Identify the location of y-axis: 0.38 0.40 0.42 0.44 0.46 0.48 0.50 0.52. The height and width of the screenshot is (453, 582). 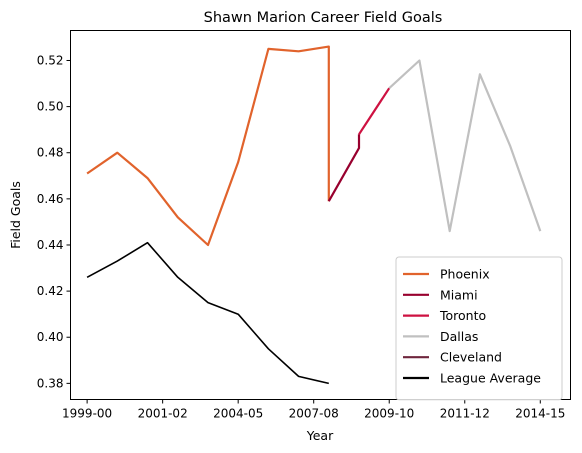
(54, 221).